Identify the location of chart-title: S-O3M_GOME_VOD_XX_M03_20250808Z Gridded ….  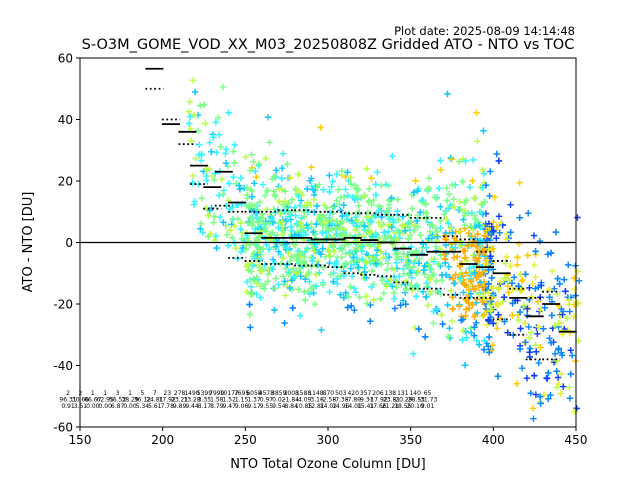
(328, 45).